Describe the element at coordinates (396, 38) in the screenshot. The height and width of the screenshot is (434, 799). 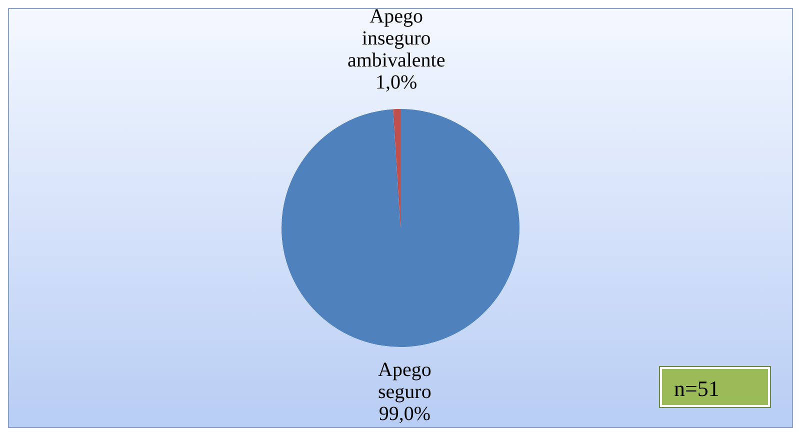
I see `slice-label: Apego inseguro ambivalente` at that location.